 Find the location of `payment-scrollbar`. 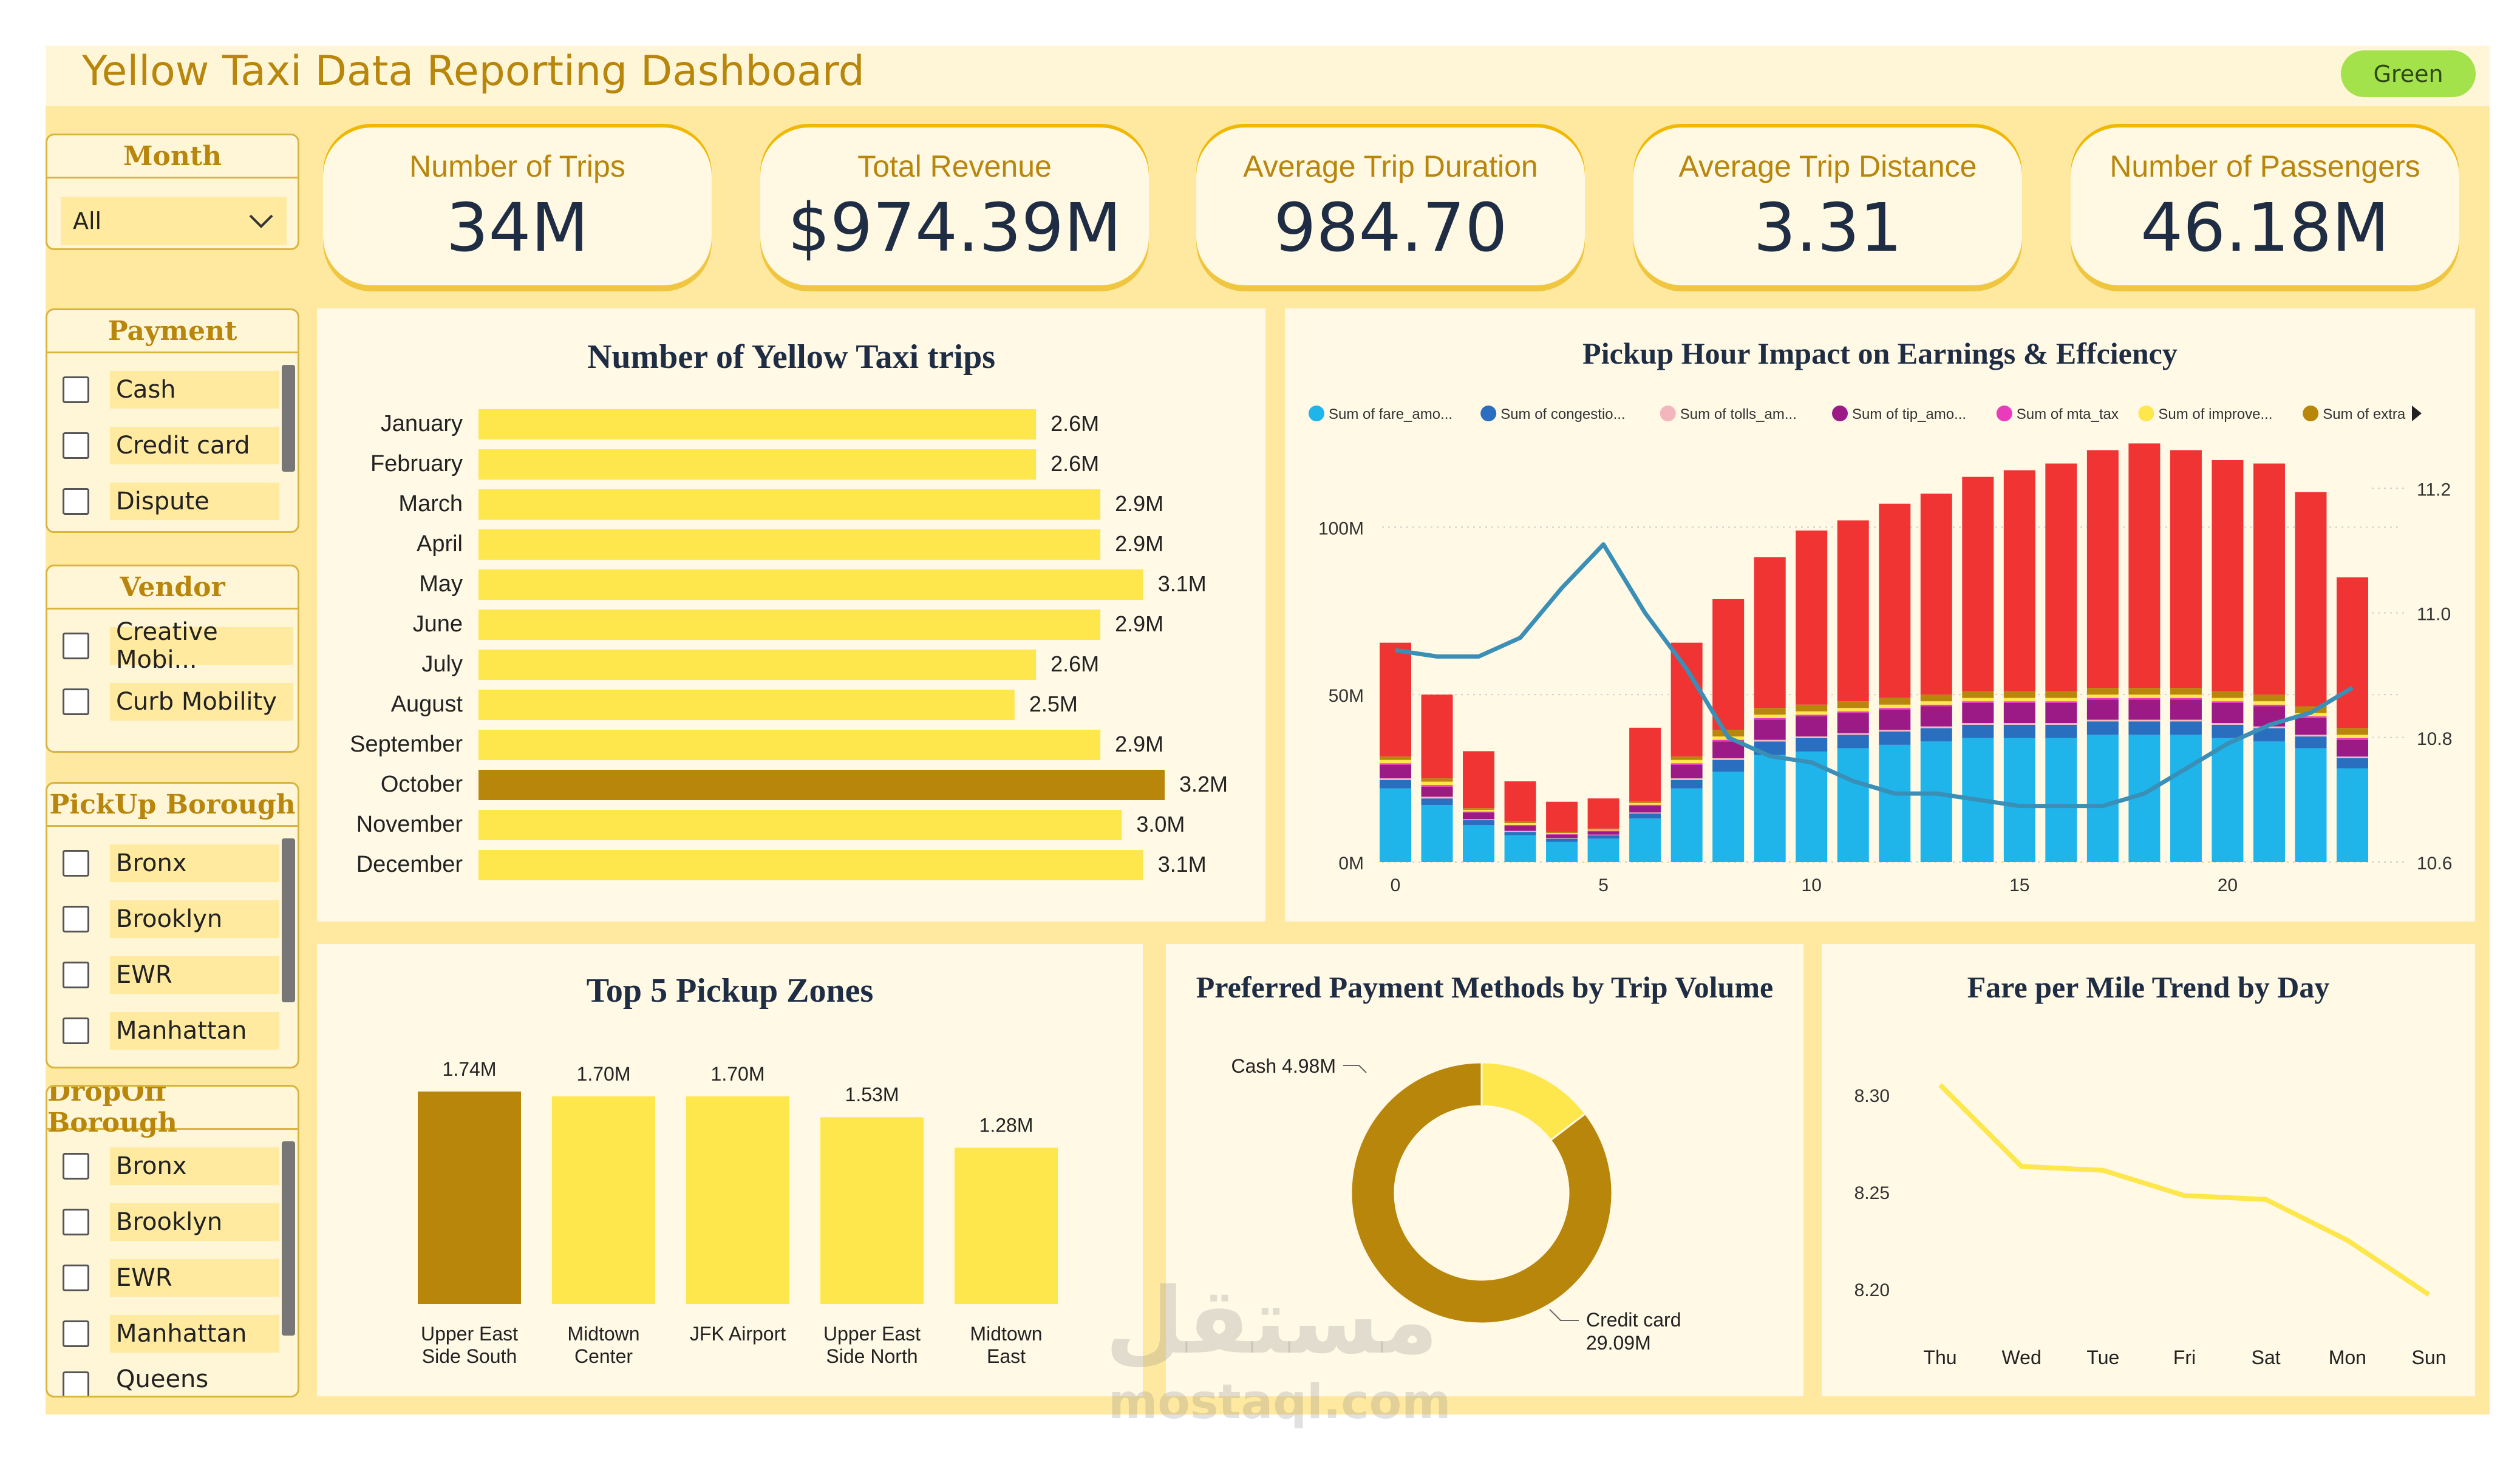

payment-scrollbar is located at coordinates (288, 418).